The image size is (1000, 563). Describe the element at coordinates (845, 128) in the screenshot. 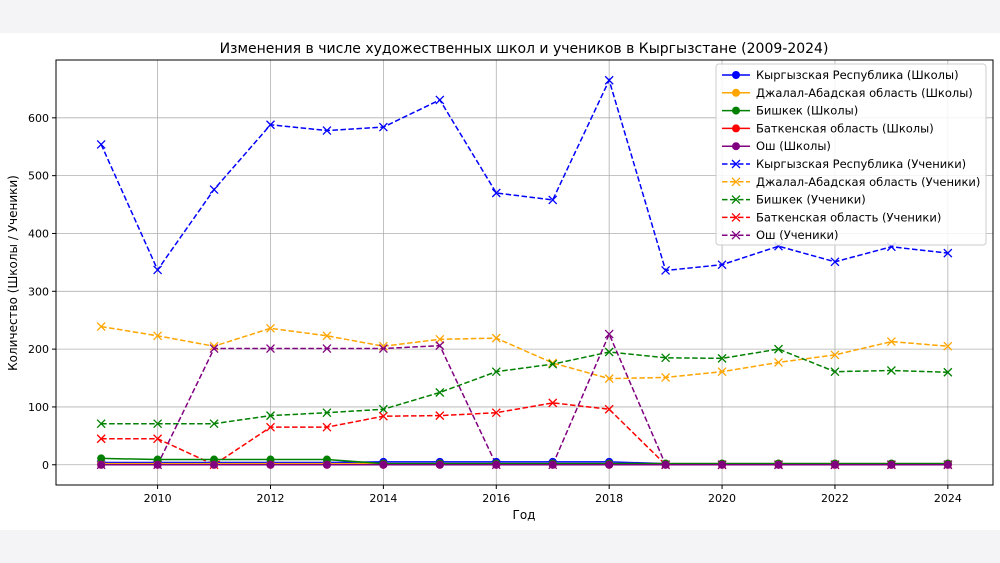

I see `legend-label: Баткенская область (Школы)` at that location.